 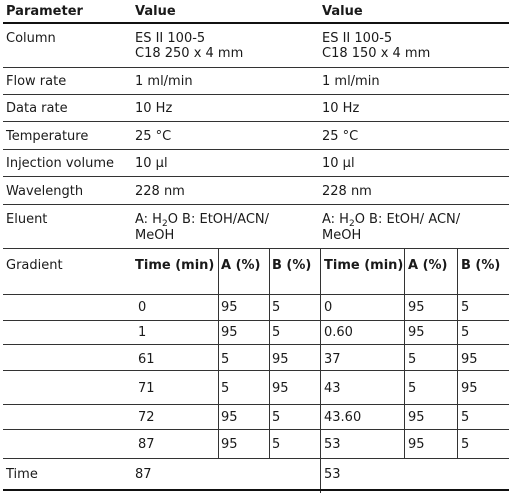 What do you see at coordinates (256, 23) in the screenshot?
I see `header-divider` at bounding box center [256, 23].